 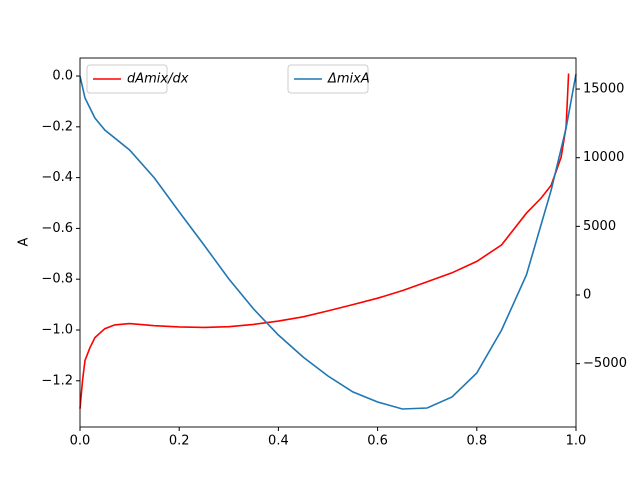 What do you see at coordinates (605, 363) in the screenshot?
I see `y2-tick-label: −5000` at bounding box center [605, 363].